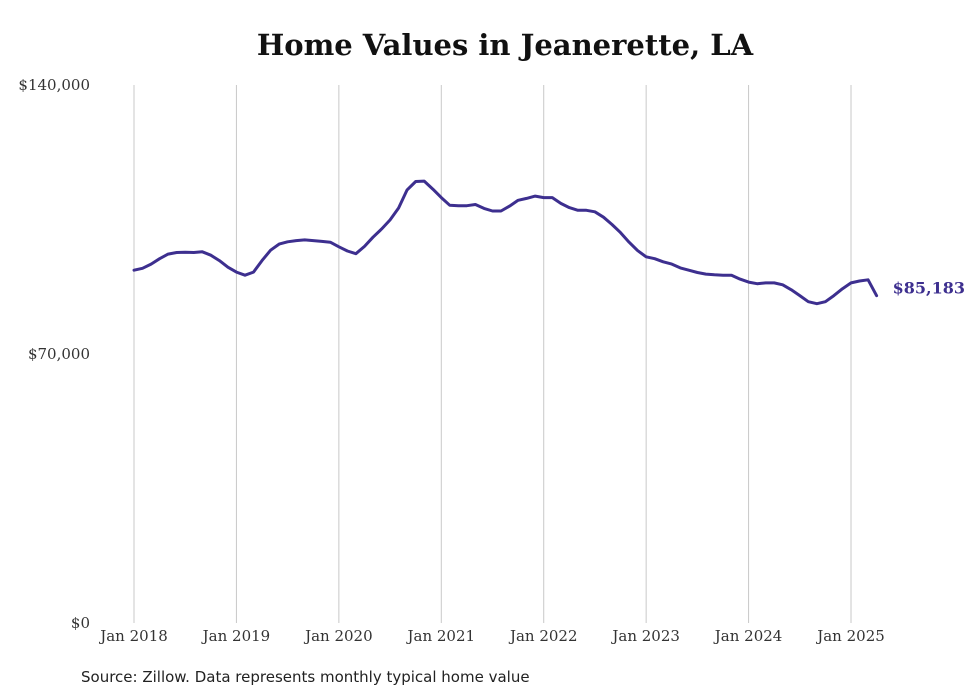 This screenshot has height=699, width=980. I want to click on series-line, so click(505, 242).